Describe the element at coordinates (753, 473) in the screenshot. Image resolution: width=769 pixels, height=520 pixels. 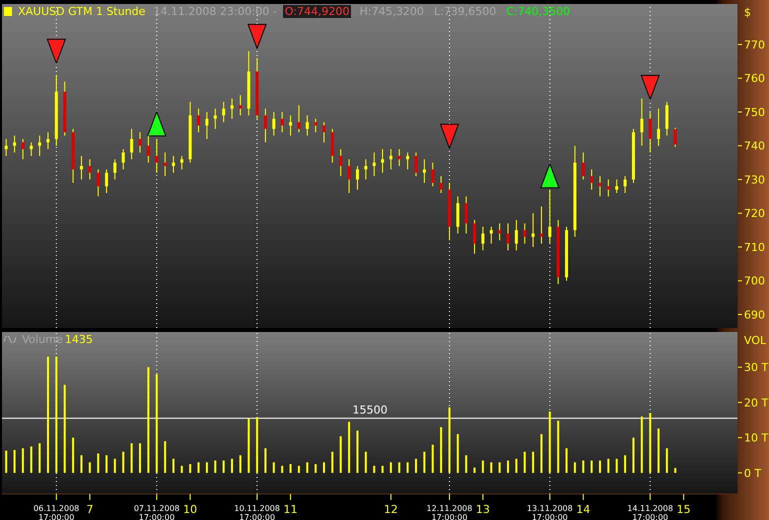
I see `y-tick-label: 0 T` at that location.